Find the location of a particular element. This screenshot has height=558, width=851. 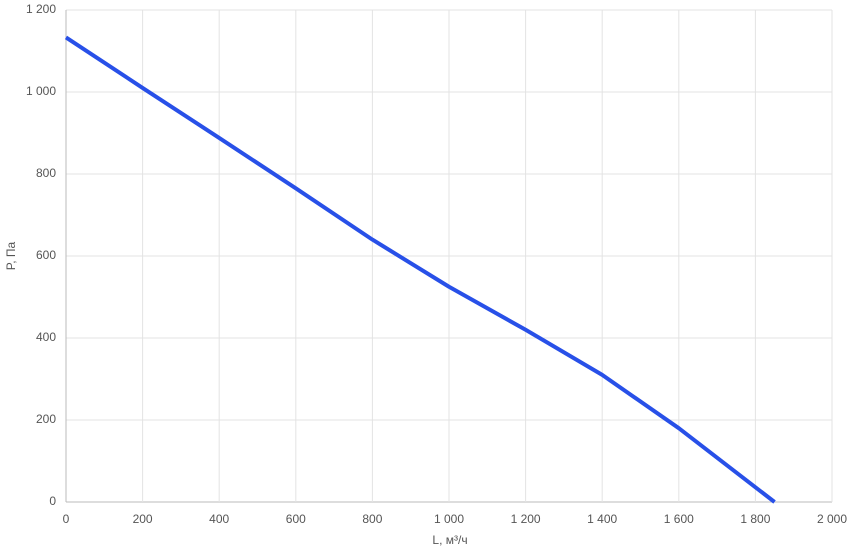

y-tick-label: 800 is located at coordinates (46, 173).